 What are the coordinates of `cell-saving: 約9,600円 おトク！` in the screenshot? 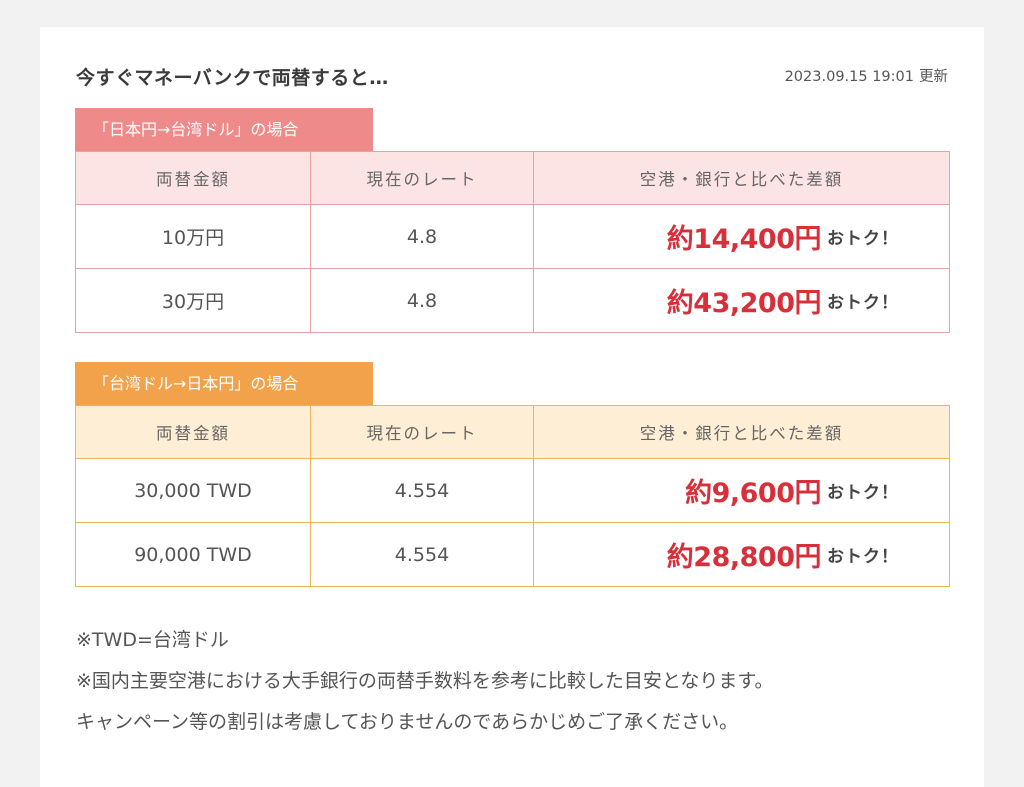 It's located at (741, 490).